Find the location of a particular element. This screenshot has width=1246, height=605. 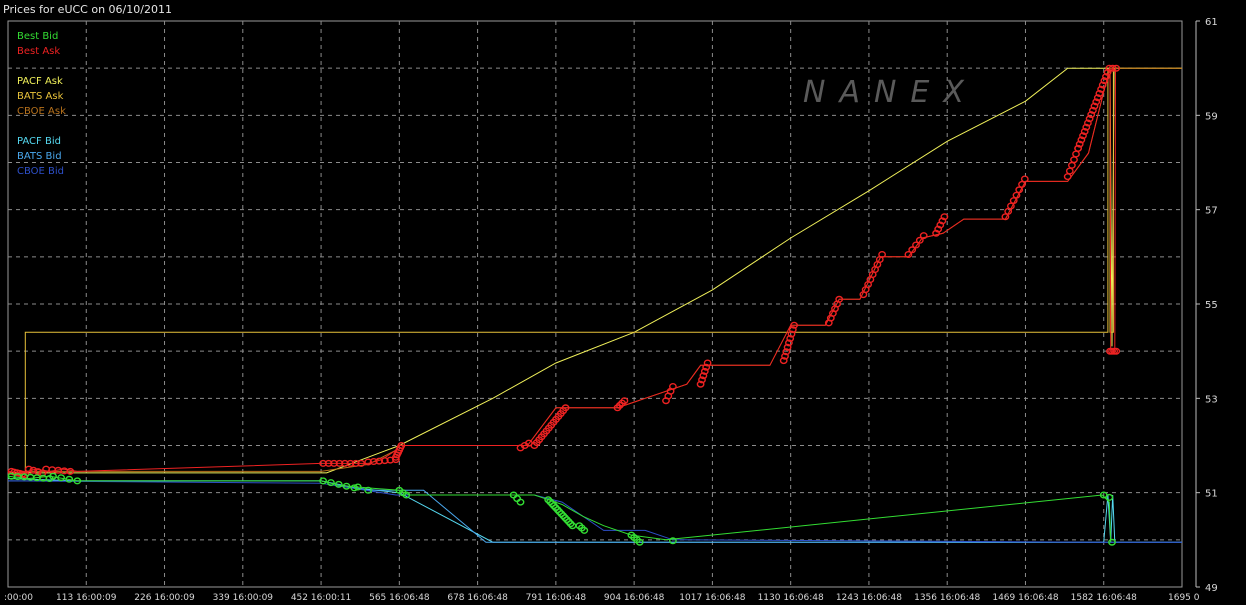

y-tick-label: 55 is located at coordinates (1211, 305).